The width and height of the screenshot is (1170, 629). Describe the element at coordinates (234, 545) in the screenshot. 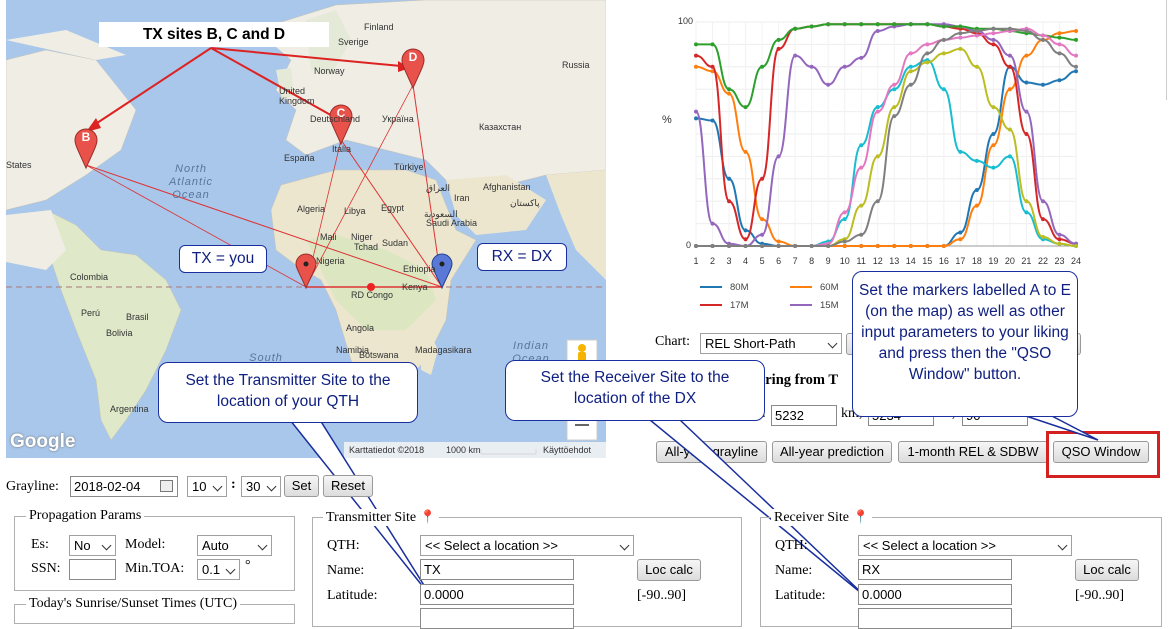

I see `model-select: Auto` at that location.